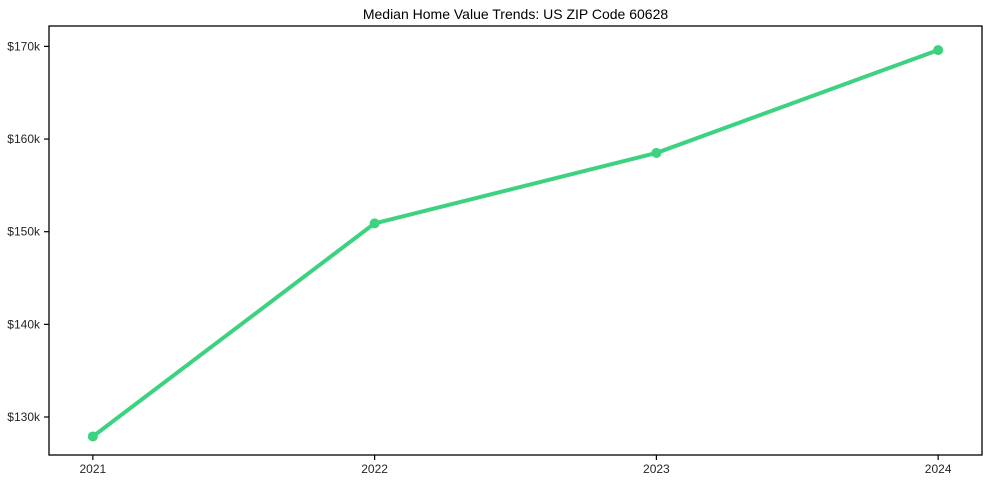 The width and height of the screenshot is (990, 490). What do you see at coordinates (24, 46) in the screenshot?
I see `y-axis-tick-label: $170k` at bounding box center [24, 46].